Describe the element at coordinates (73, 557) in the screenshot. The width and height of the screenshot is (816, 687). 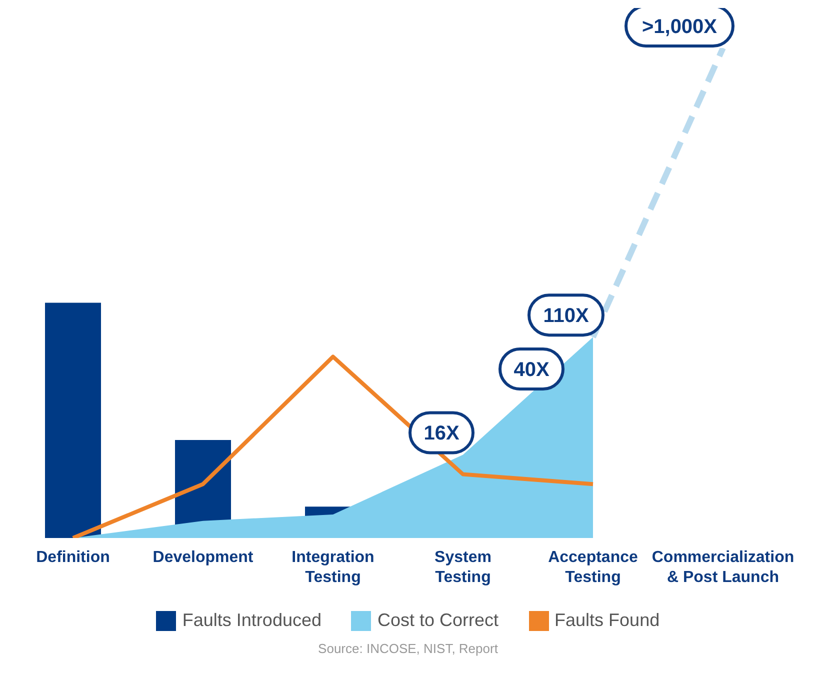
I see `x-tick-label: Definition` at that location.